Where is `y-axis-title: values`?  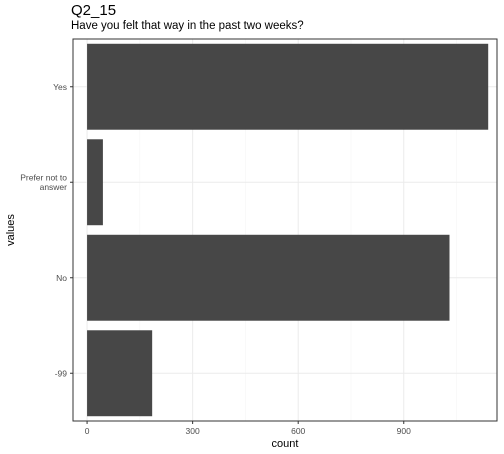 y-axis-title: values is located at coordinates (11, 230).